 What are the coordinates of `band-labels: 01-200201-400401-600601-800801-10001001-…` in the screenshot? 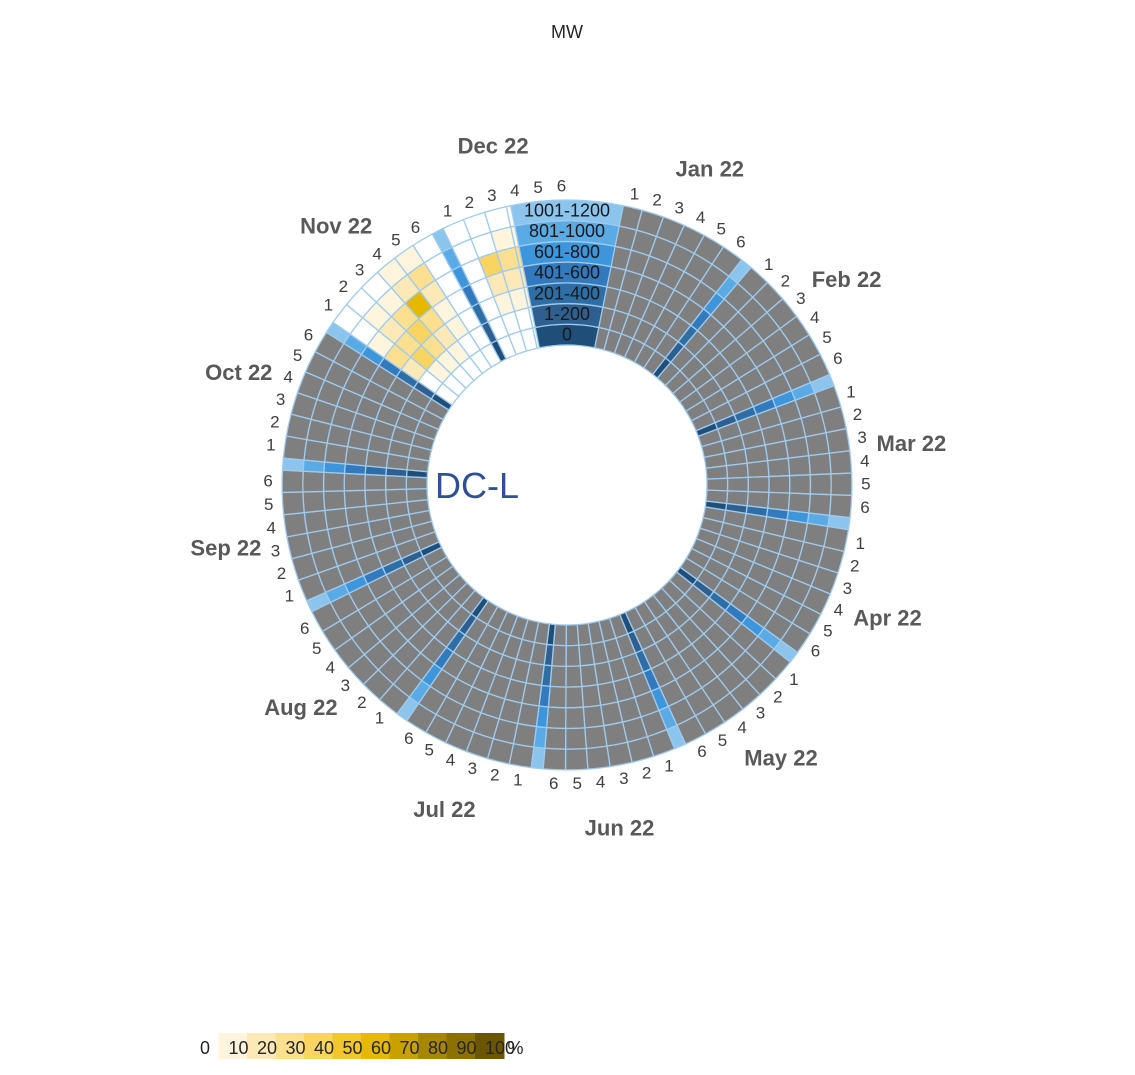 It's located at (567, 272).